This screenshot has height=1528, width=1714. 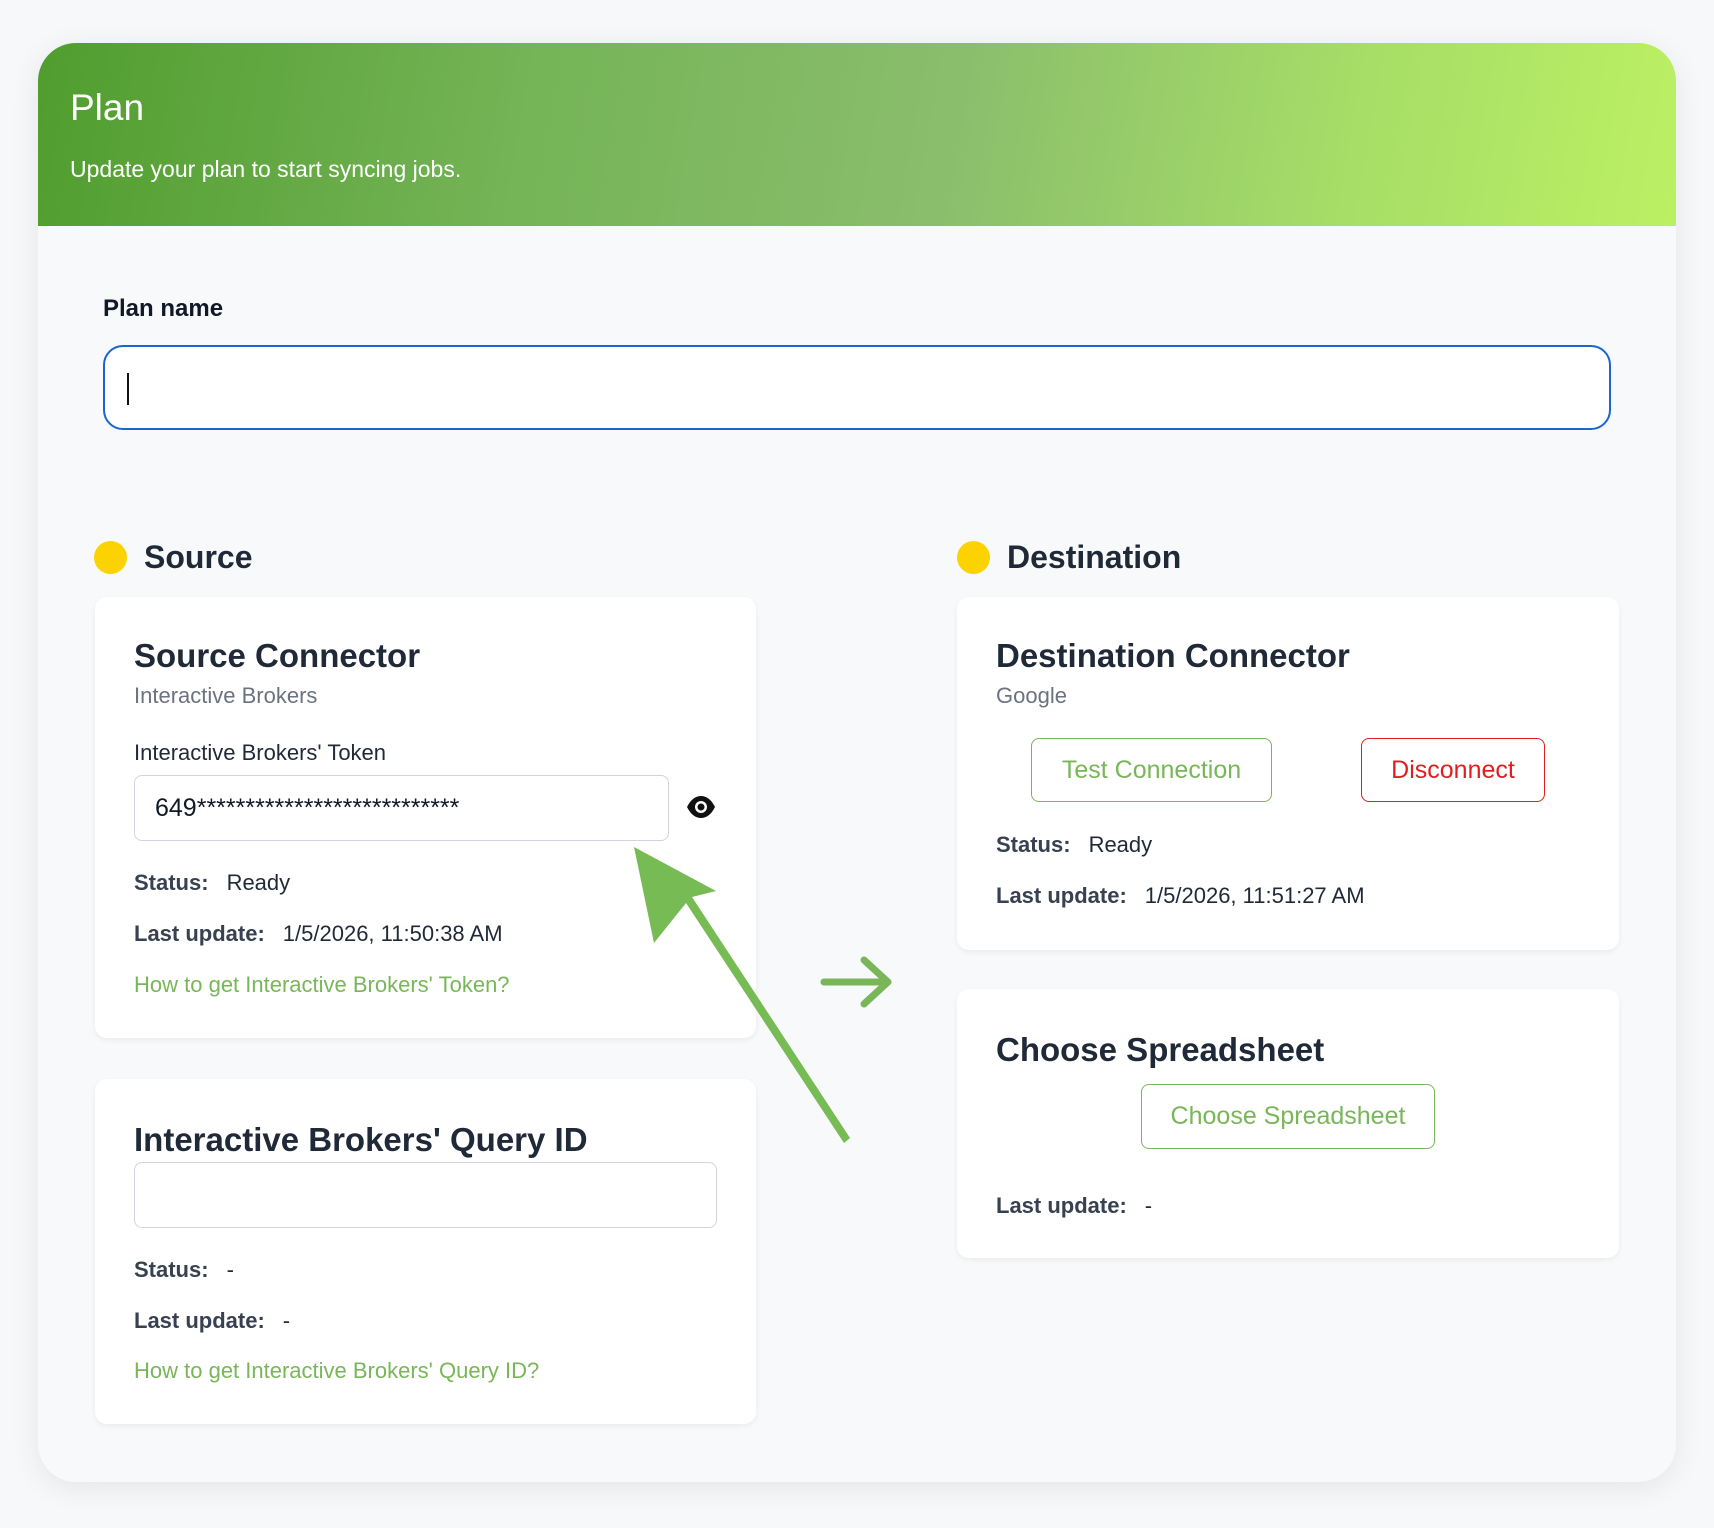 What do you see at coordinates (1254, 895) in the screenshot?
I see `last-update-value: 1/5/2026, 11:51:27 AM` at bounding box center [1254, 895].